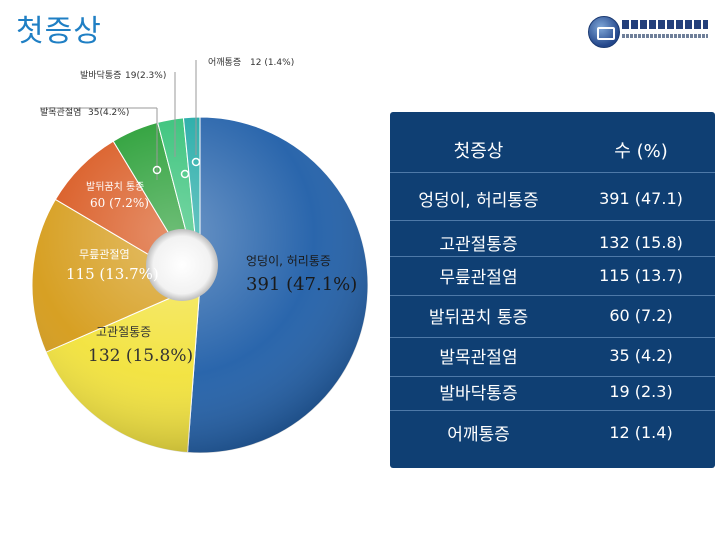 This screenshot has height=540, width=720. What do you see at coordinates (665, 36) in the screenshot?
I see `logo-subline` at bounding box center [665, 36].